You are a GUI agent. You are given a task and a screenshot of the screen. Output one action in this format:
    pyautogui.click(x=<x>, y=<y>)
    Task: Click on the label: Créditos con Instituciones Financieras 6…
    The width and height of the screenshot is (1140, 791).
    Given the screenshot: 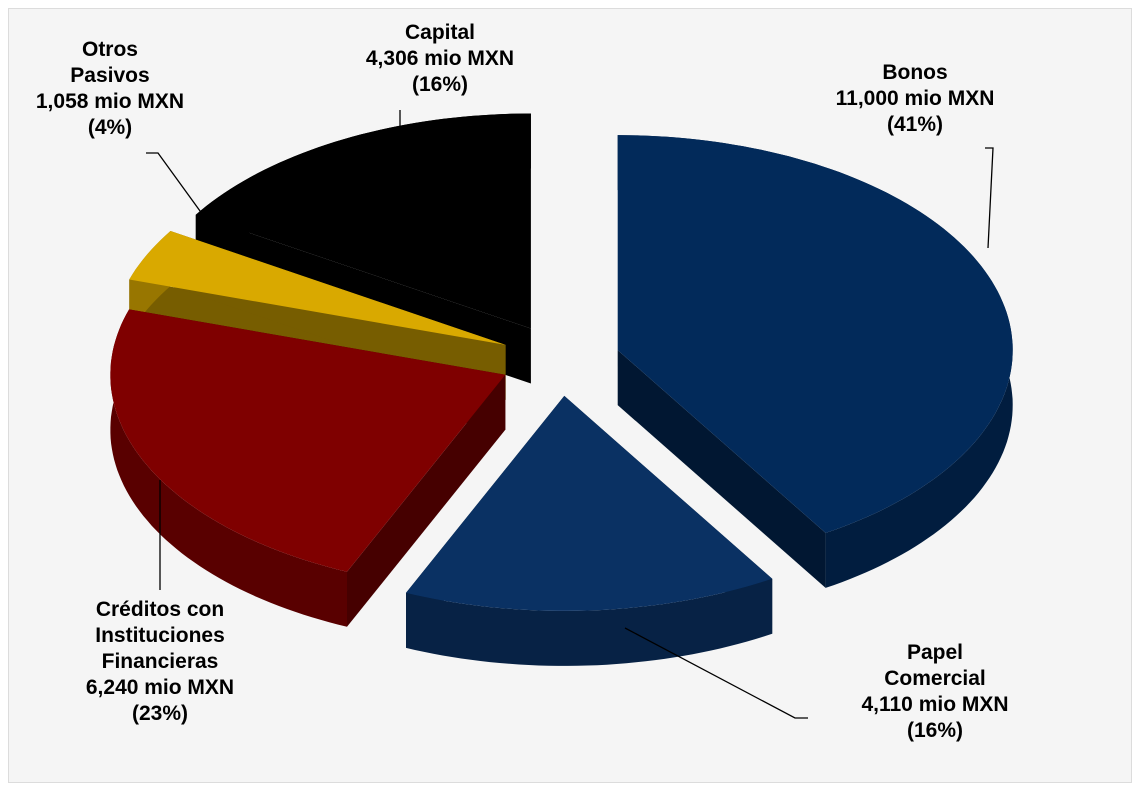 What is the action you would take?
    pyautogui.click(x=160, y=662)
    